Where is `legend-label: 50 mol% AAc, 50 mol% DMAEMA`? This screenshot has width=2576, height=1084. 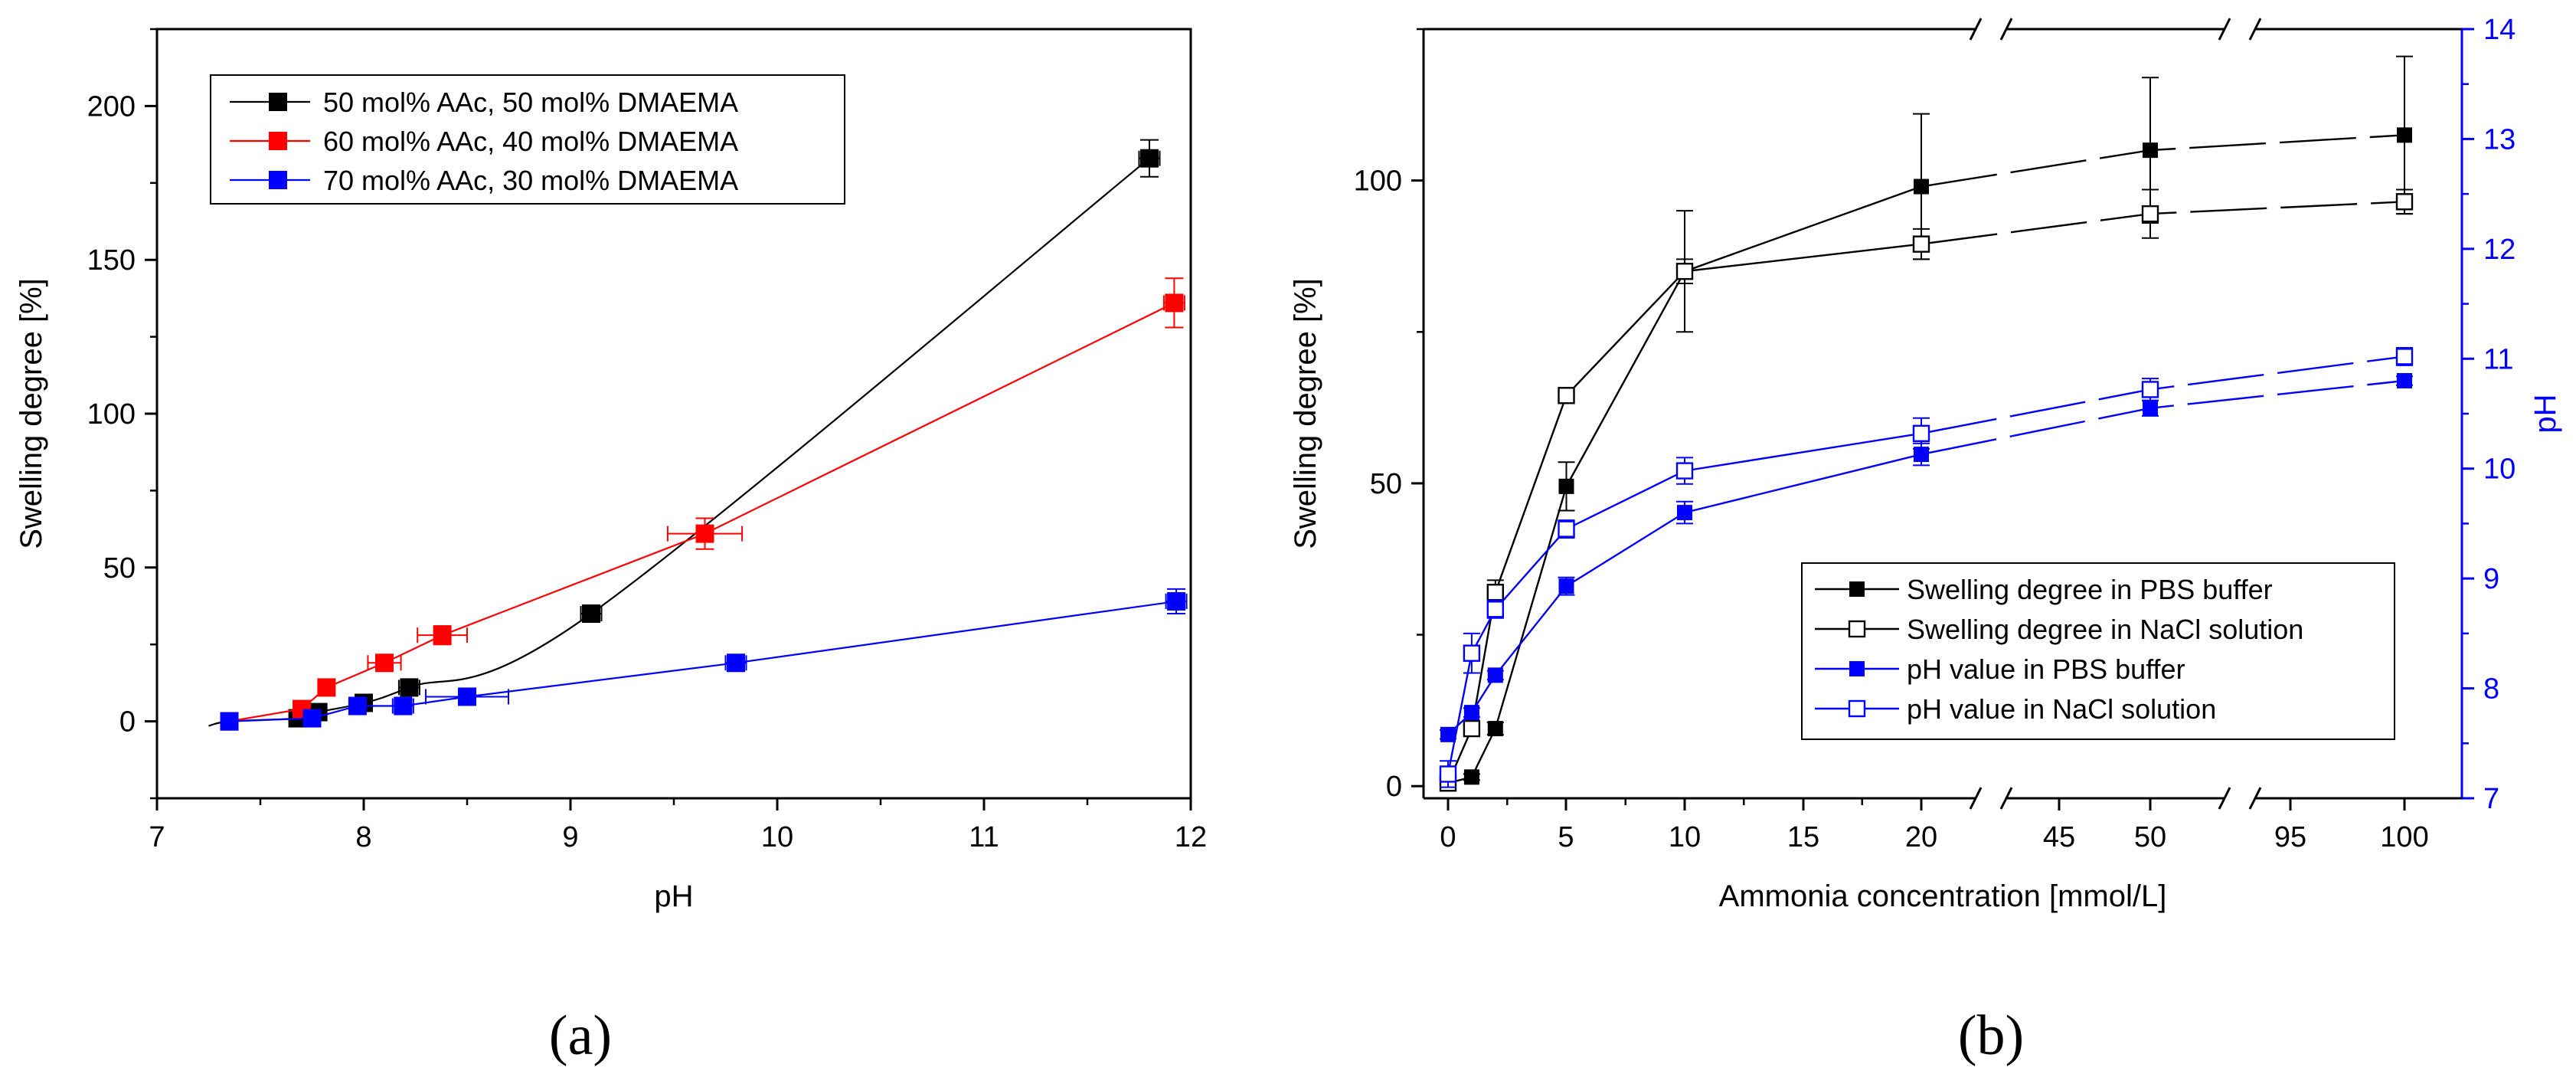
legend-label: 50 mol% AAc, 50 mol% DMAEMA is located at coordinates (530, 103).